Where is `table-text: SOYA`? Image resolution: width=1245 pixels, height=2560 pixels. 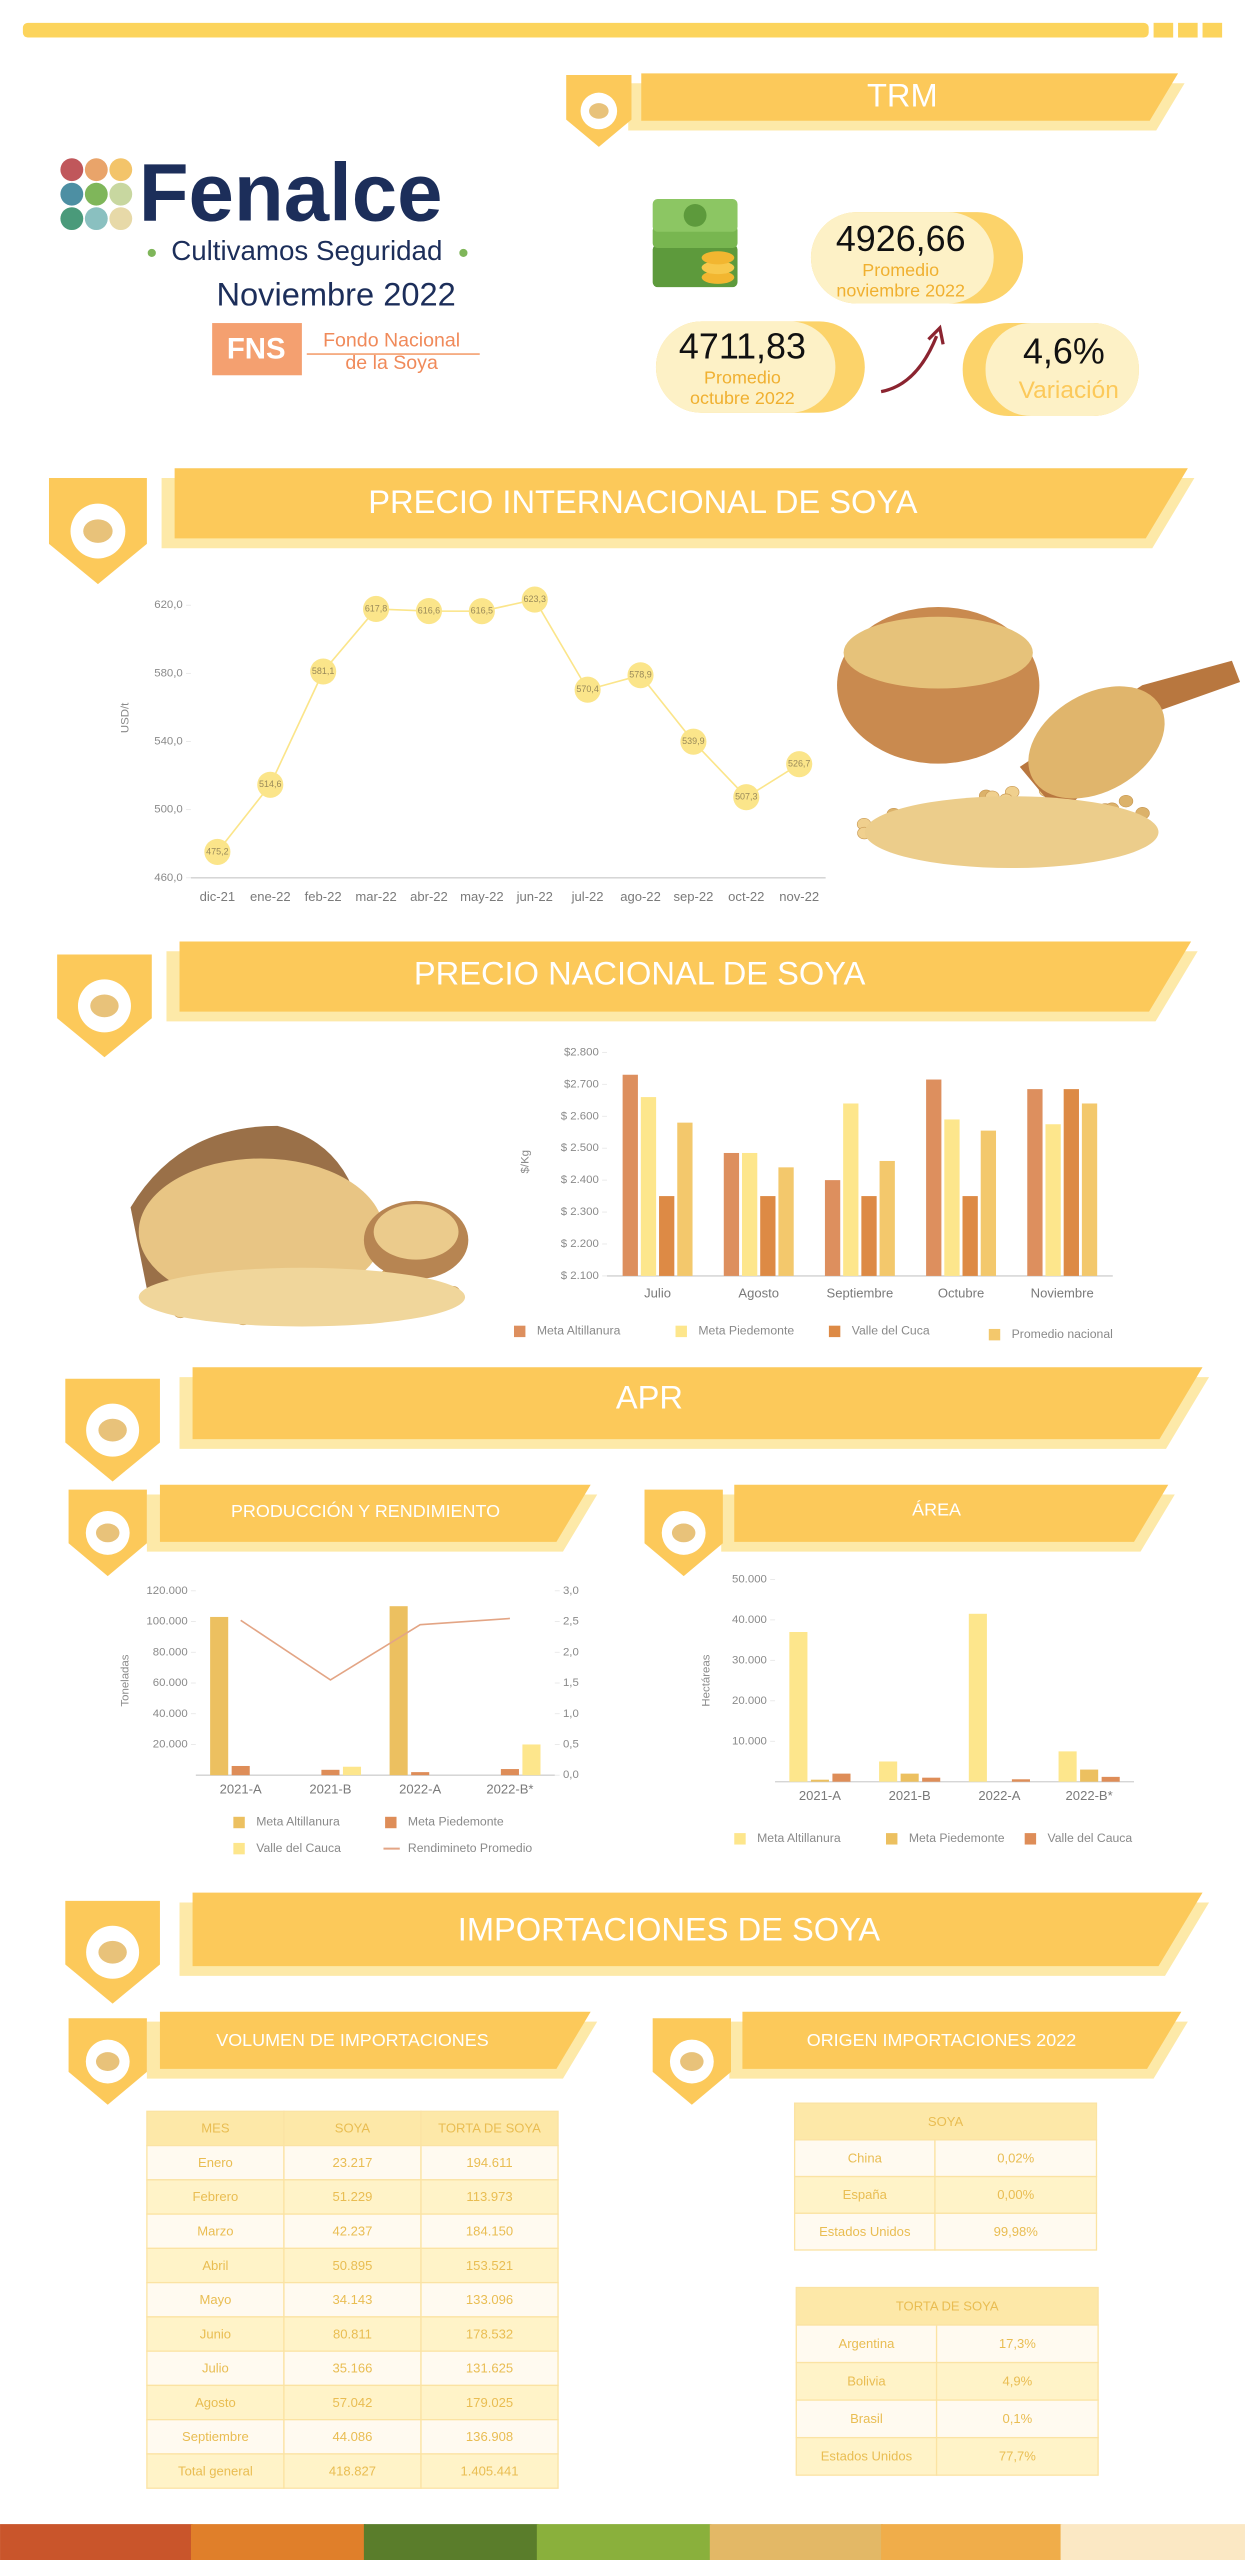 table-text: SOYA is located at coordinates (353, 2128).